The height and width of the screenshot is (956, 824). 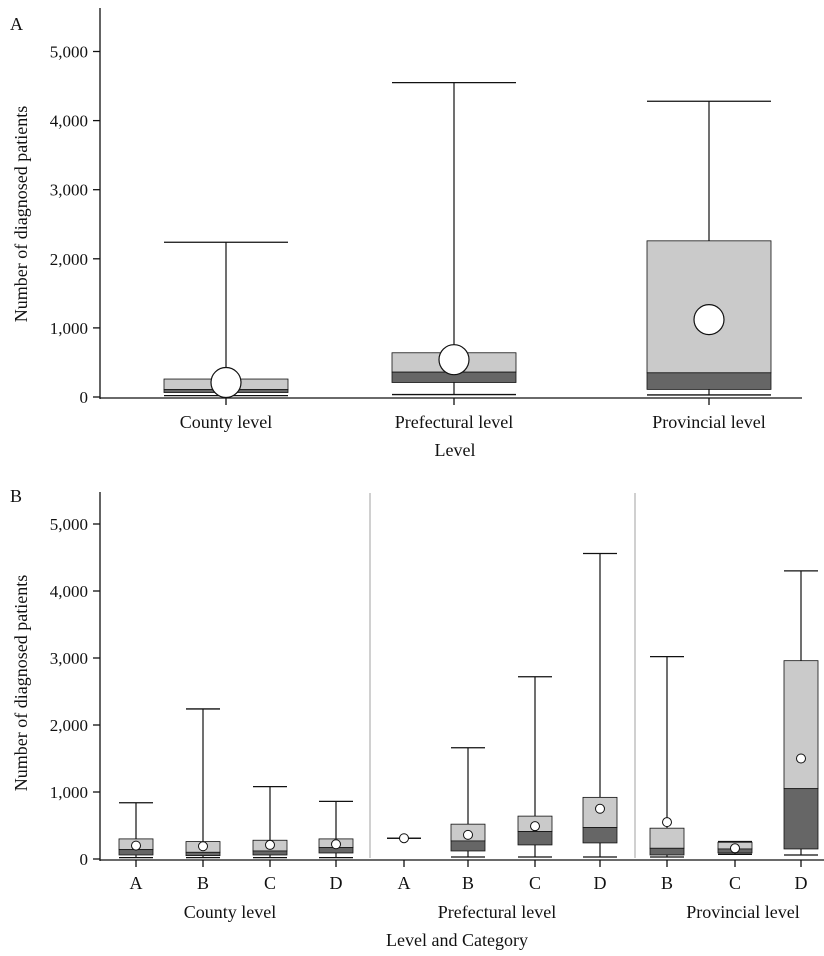 I want to click on x-tick-label: County level, so click(x=226, y=422).